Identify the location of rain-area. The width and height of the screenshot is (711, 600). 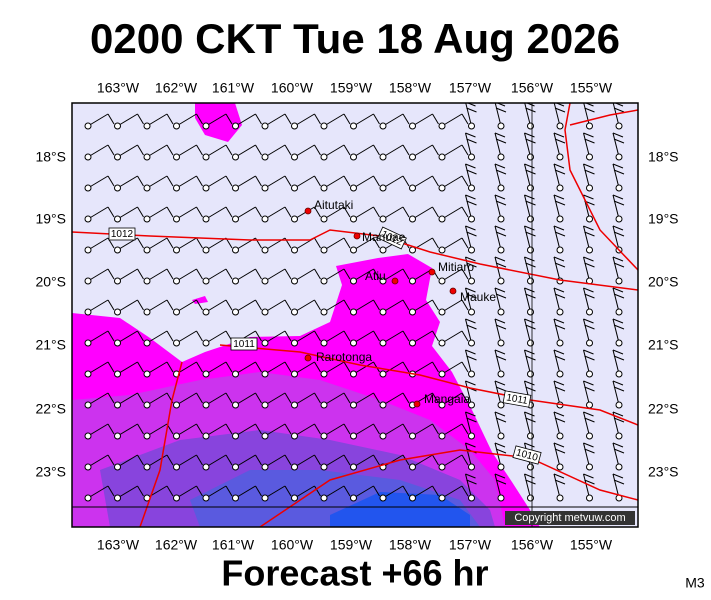
(400, 509).